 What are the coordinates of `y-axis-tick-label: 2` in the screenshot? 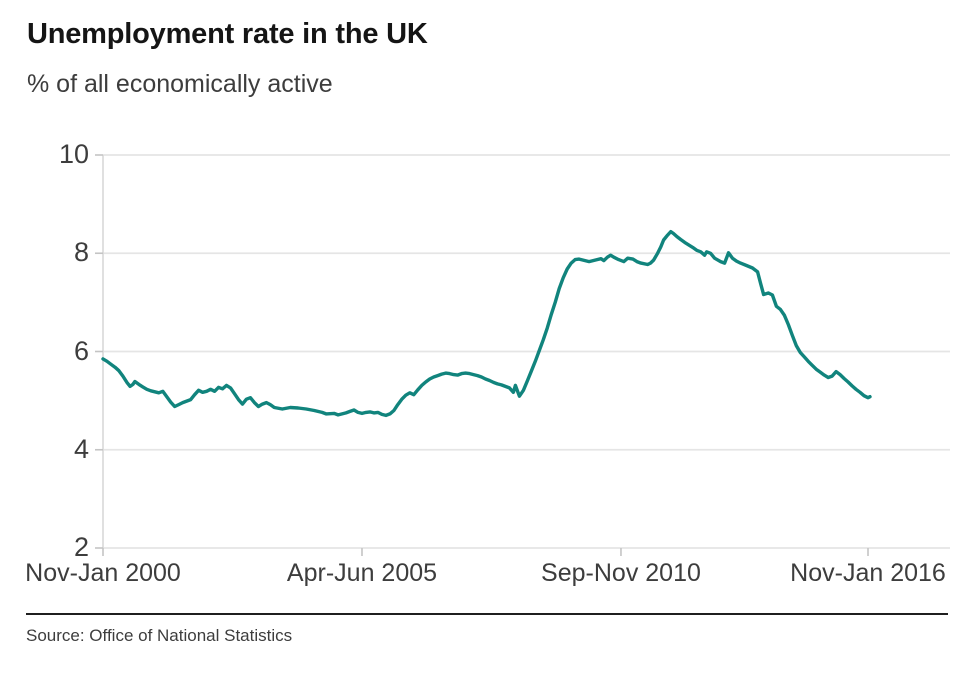 It's located at (81, 546).